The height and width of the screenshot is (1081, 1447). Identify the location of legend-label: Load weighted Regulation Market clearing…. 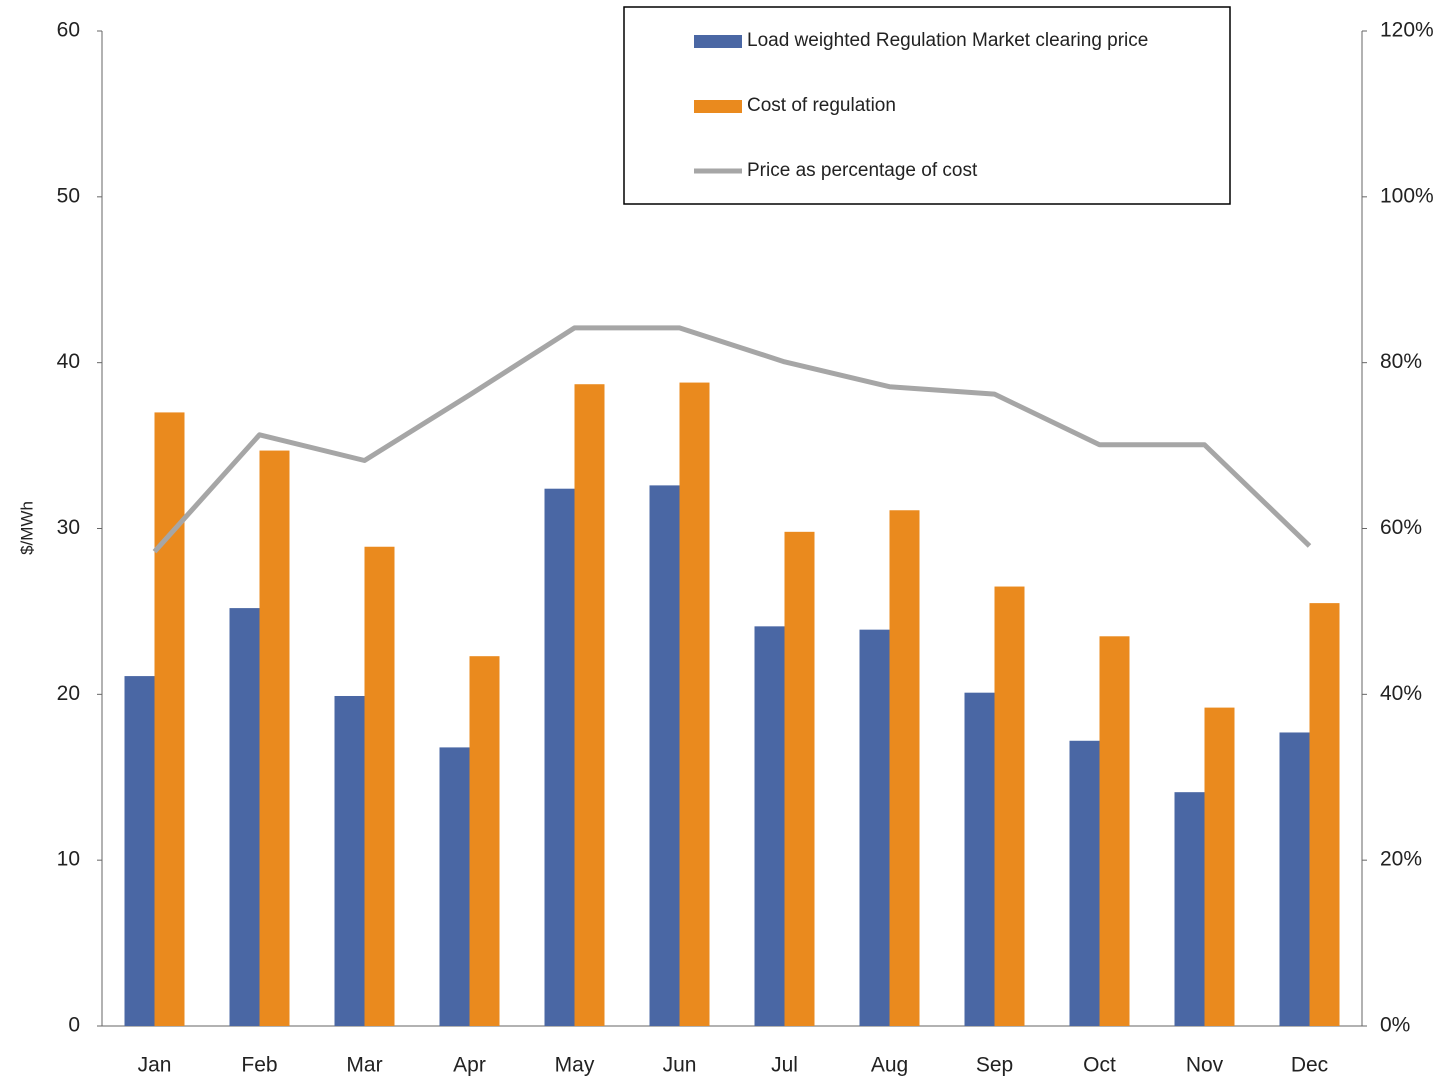
(947, 40).